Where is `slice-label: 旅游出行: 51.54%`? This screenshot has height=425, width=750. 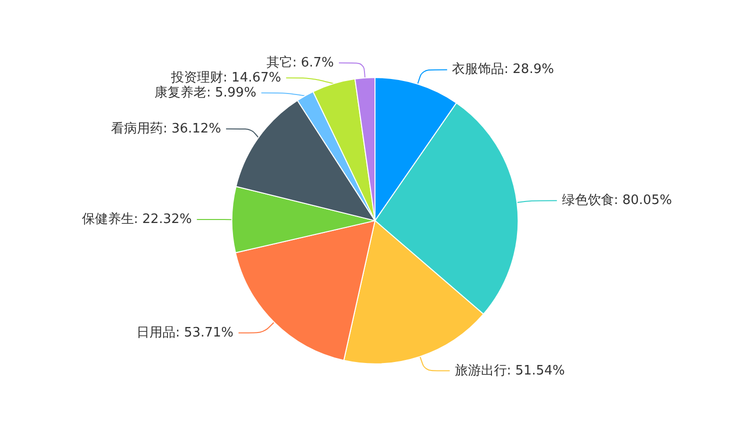
slice-label: 旅游出行: 51.54% is located at coordinates (509, 370).